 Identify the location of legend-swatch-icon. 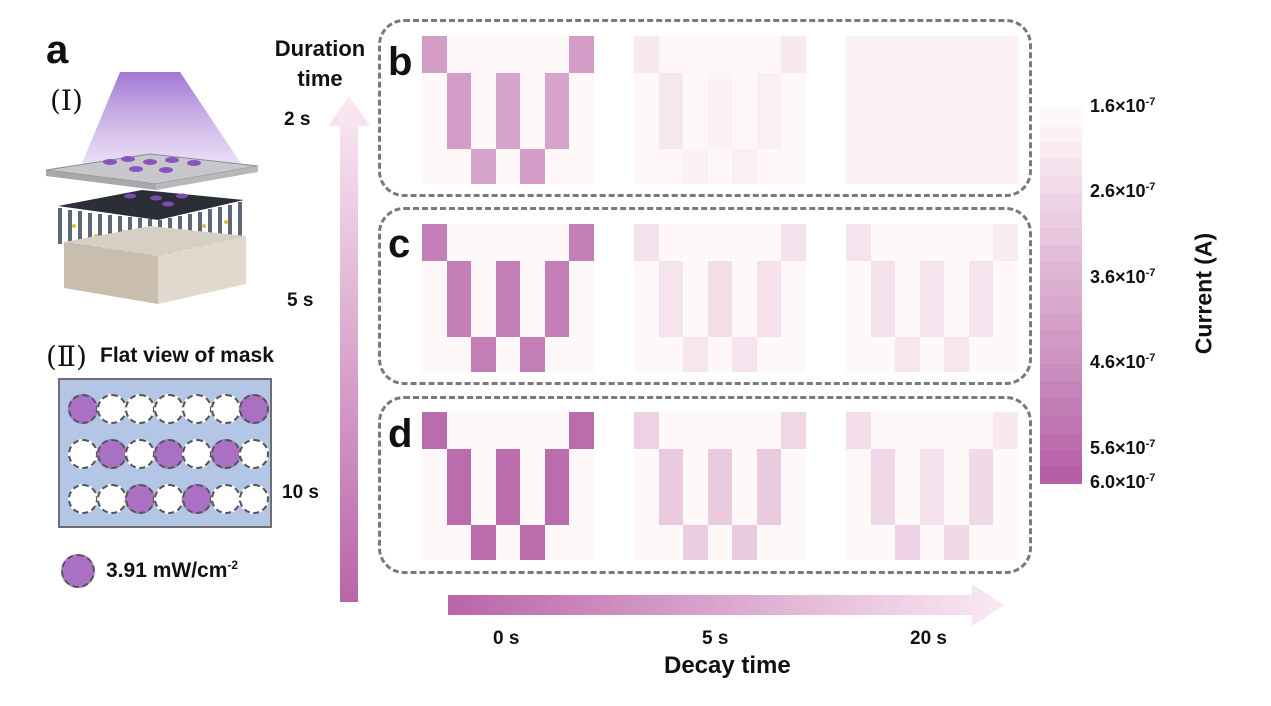
(78, 571).